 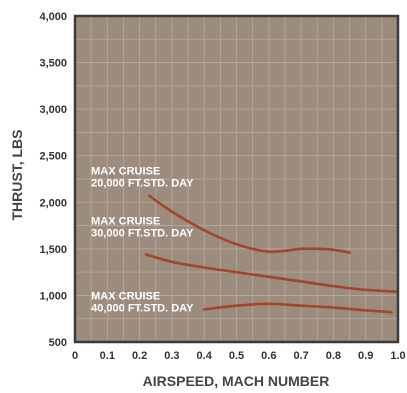 I want to click on annotation-label-2: MAX CRUISE 30,000 FT.STD. DAY, so click(x=142, y=228).